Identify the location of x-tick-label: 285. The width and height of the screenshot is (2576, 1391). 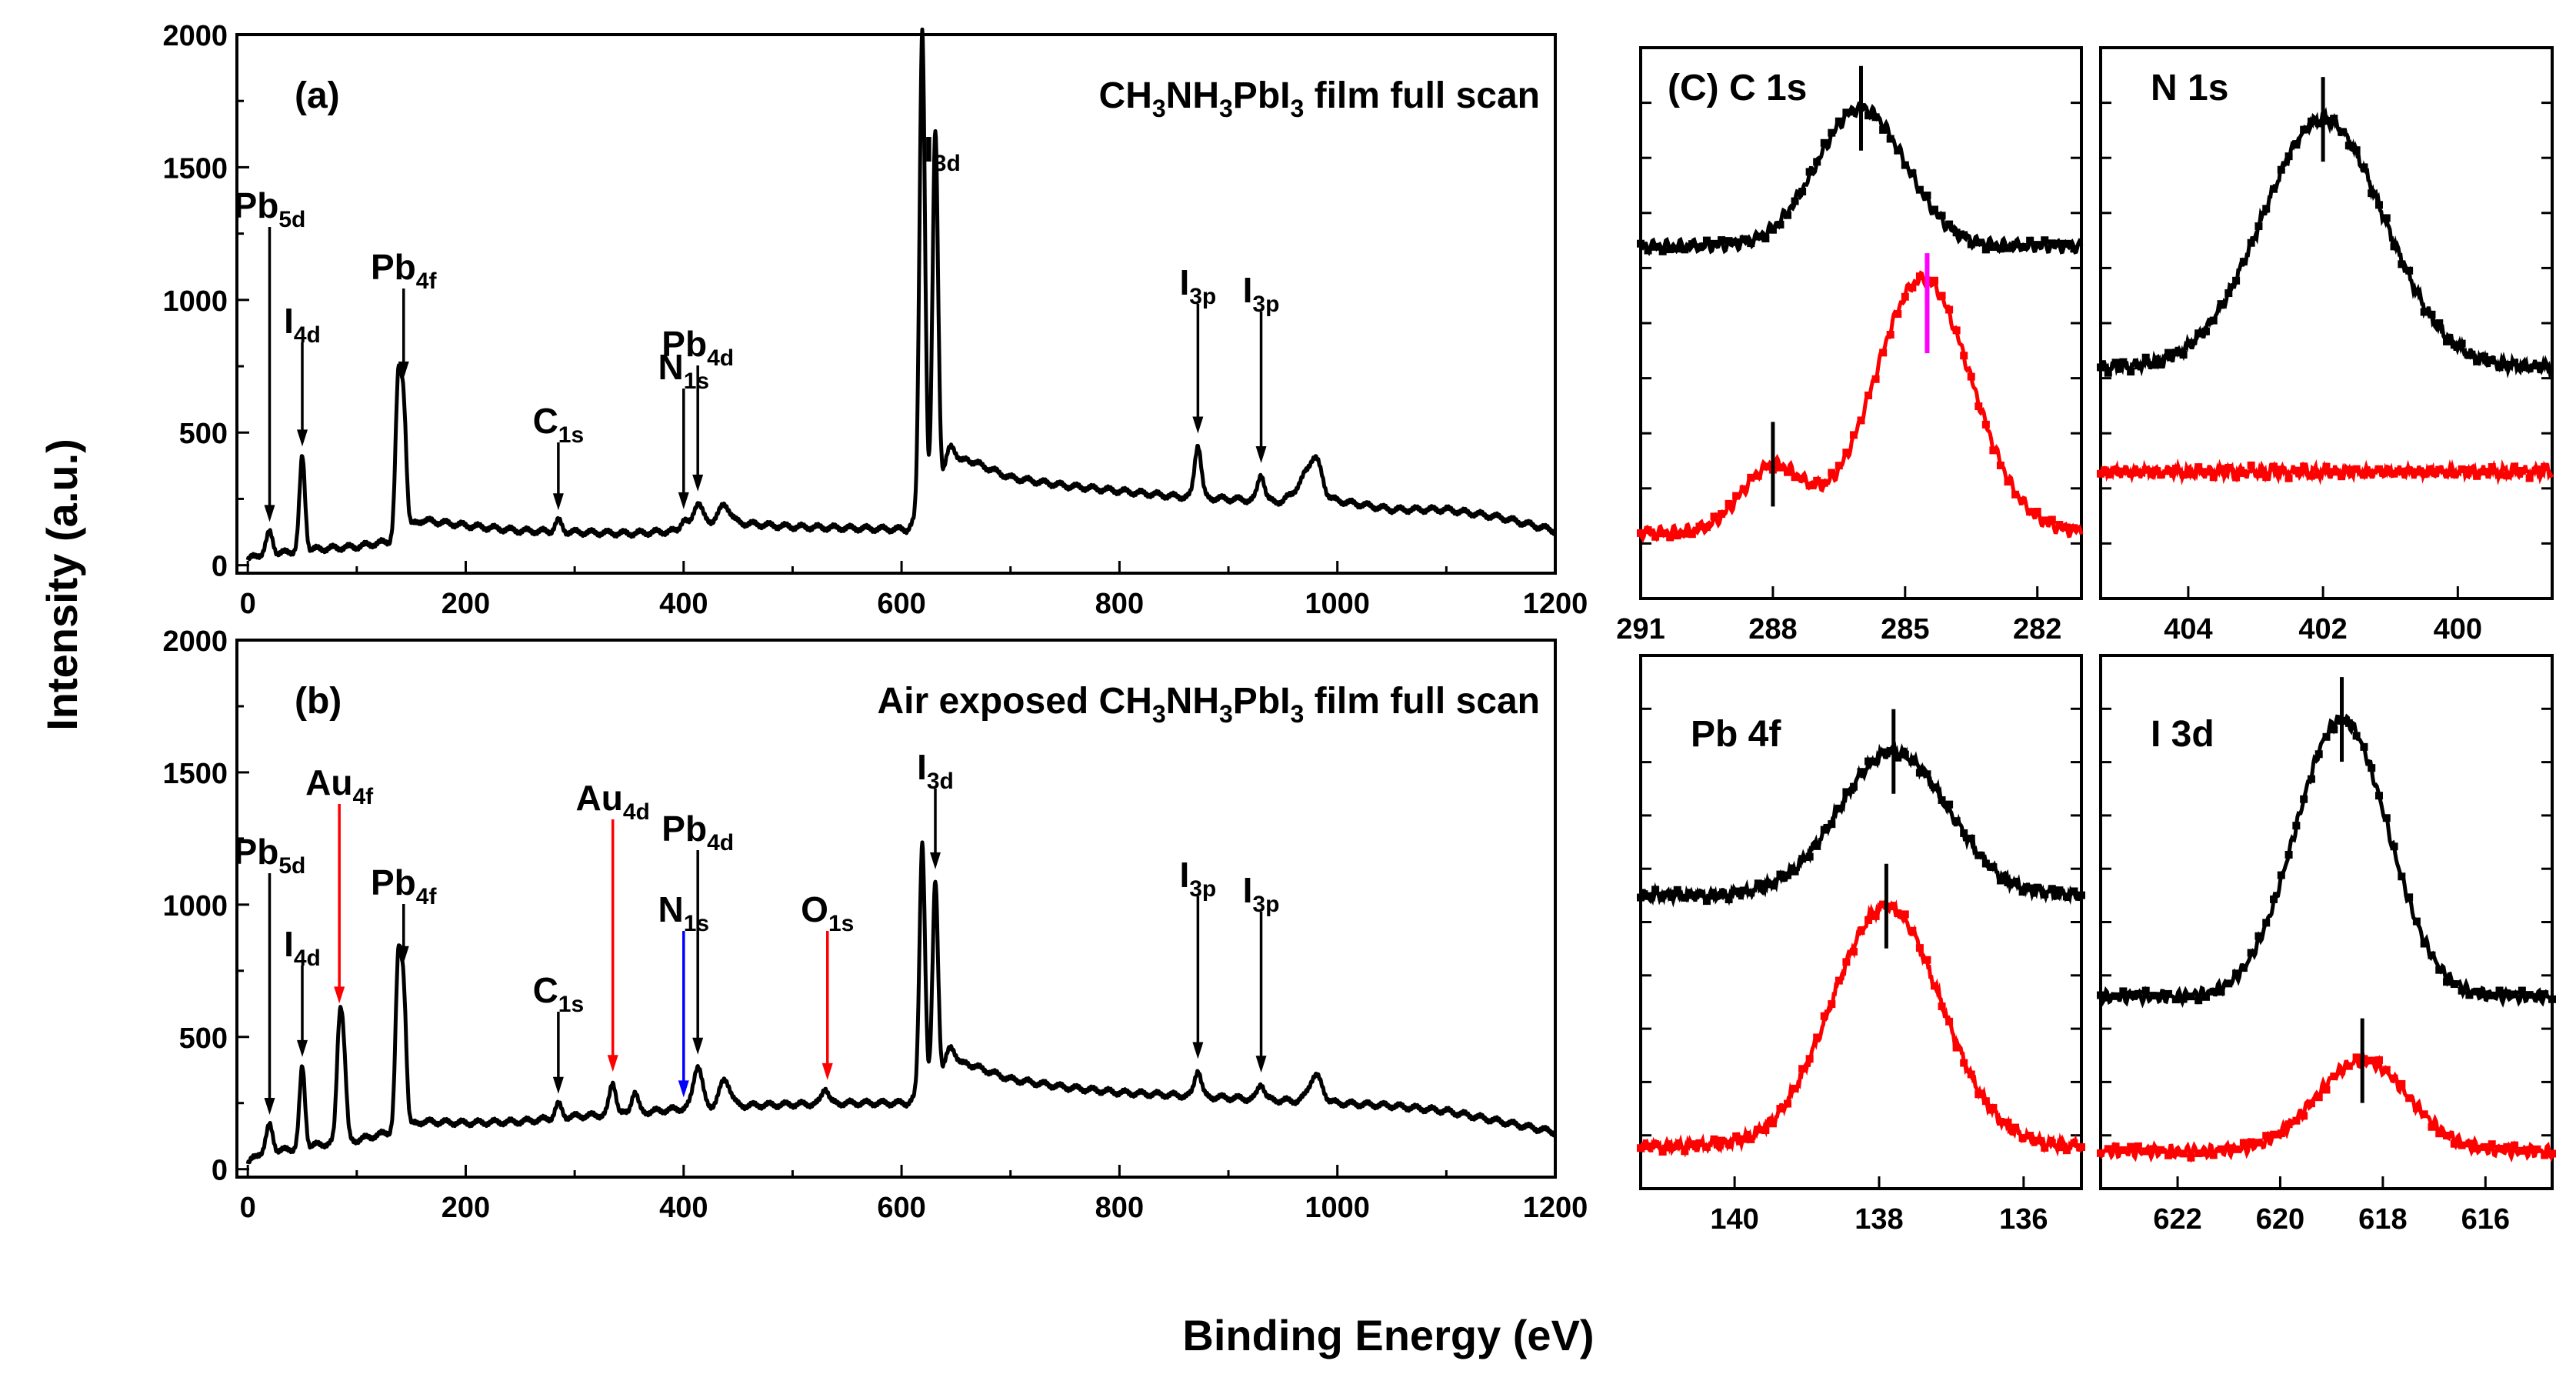
(1905, 629).